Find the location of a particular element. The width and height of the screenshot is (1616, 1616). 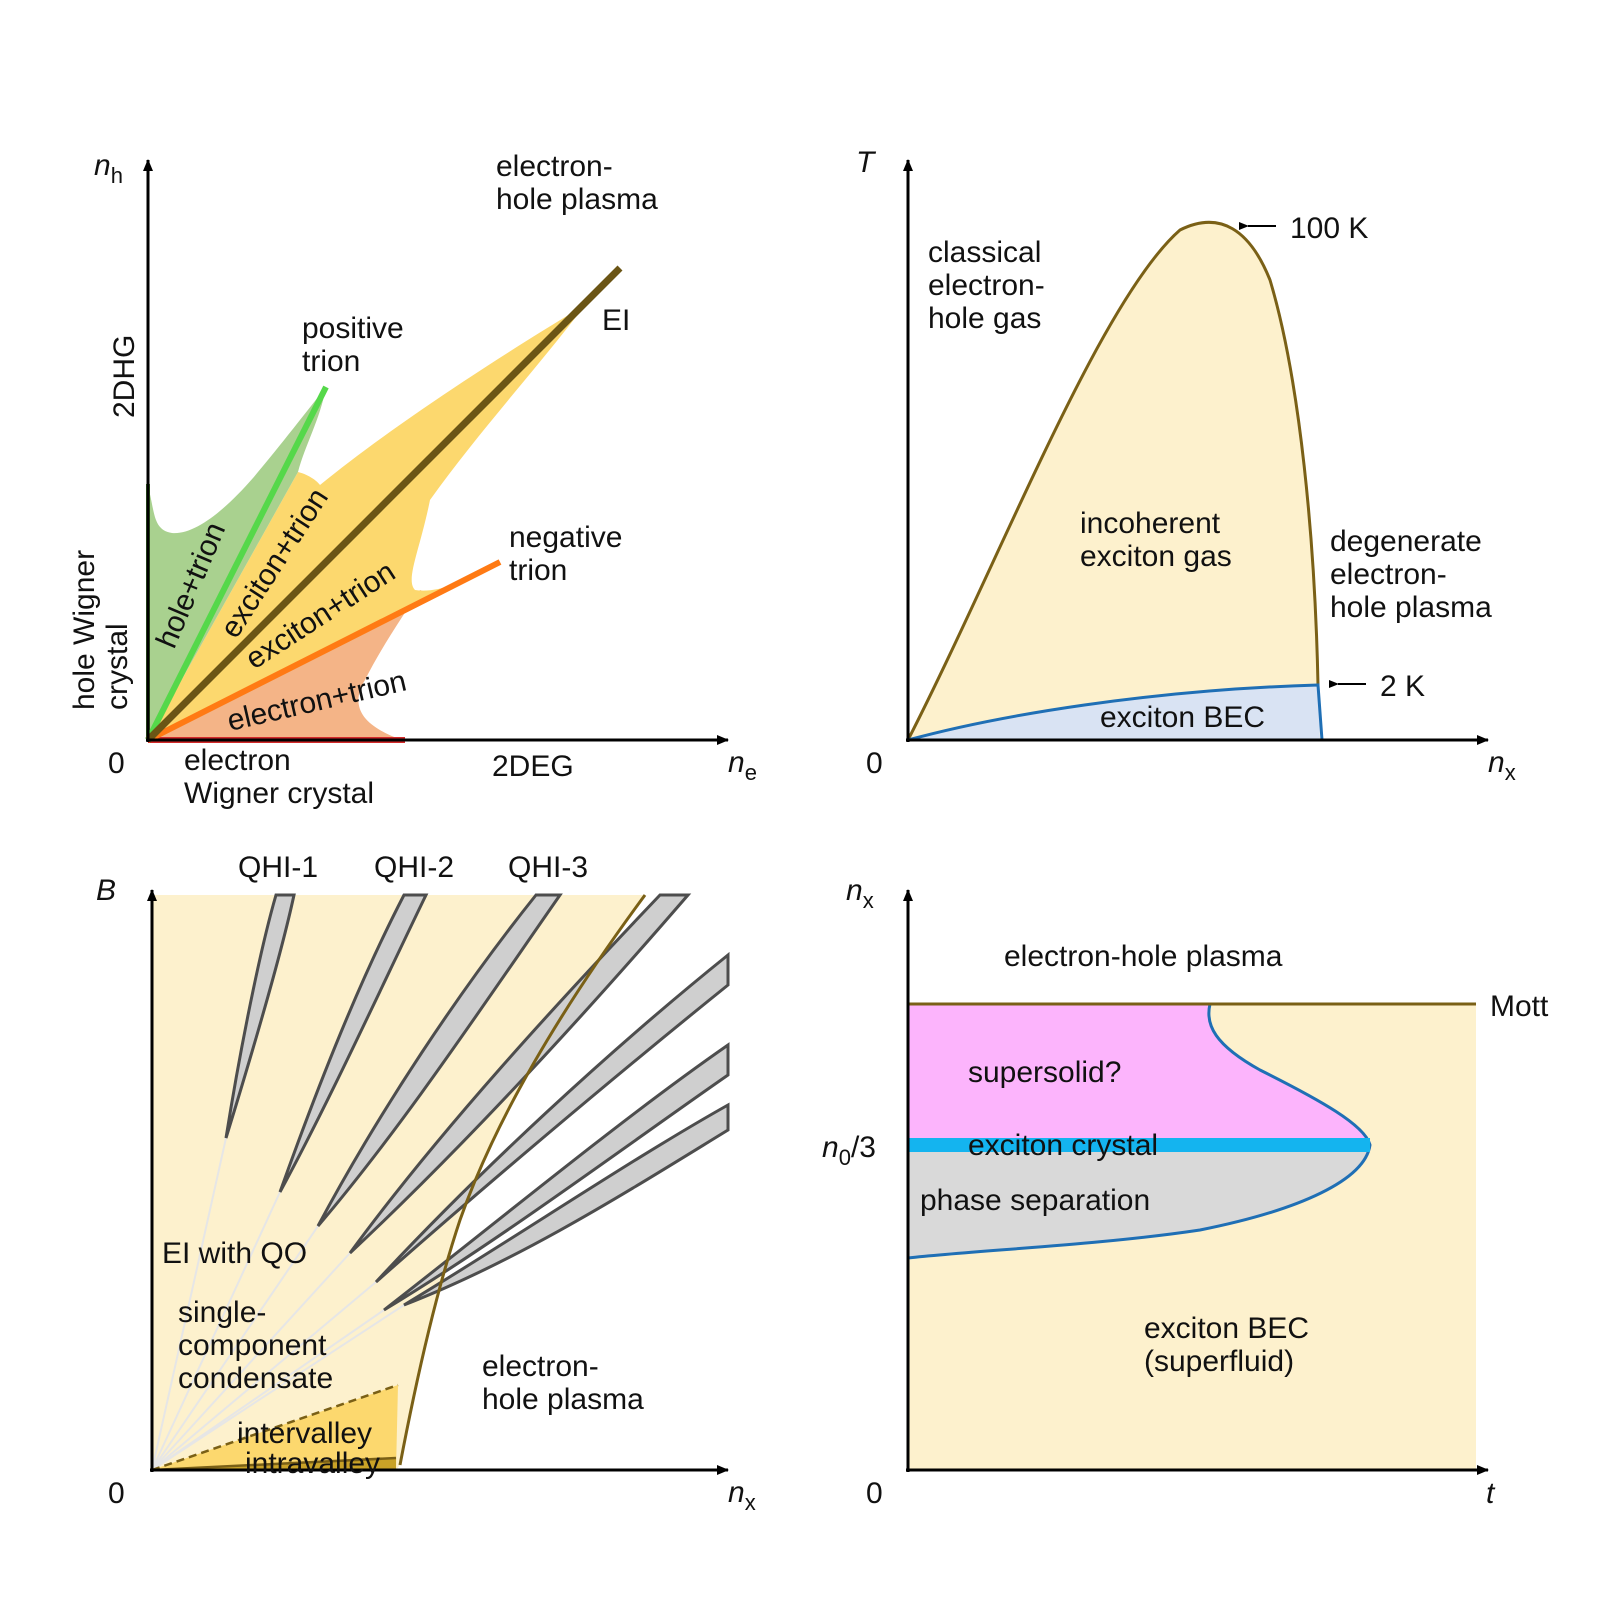

incoherent-gas-region is located at coordinates (1114, 481).